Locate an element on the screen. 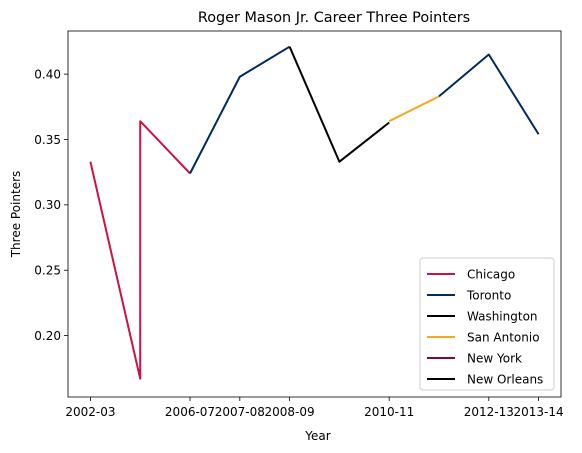 This screenshot has height=453, width=582. x-tick-label: 2006-07 is located at coordinates (190, 412).